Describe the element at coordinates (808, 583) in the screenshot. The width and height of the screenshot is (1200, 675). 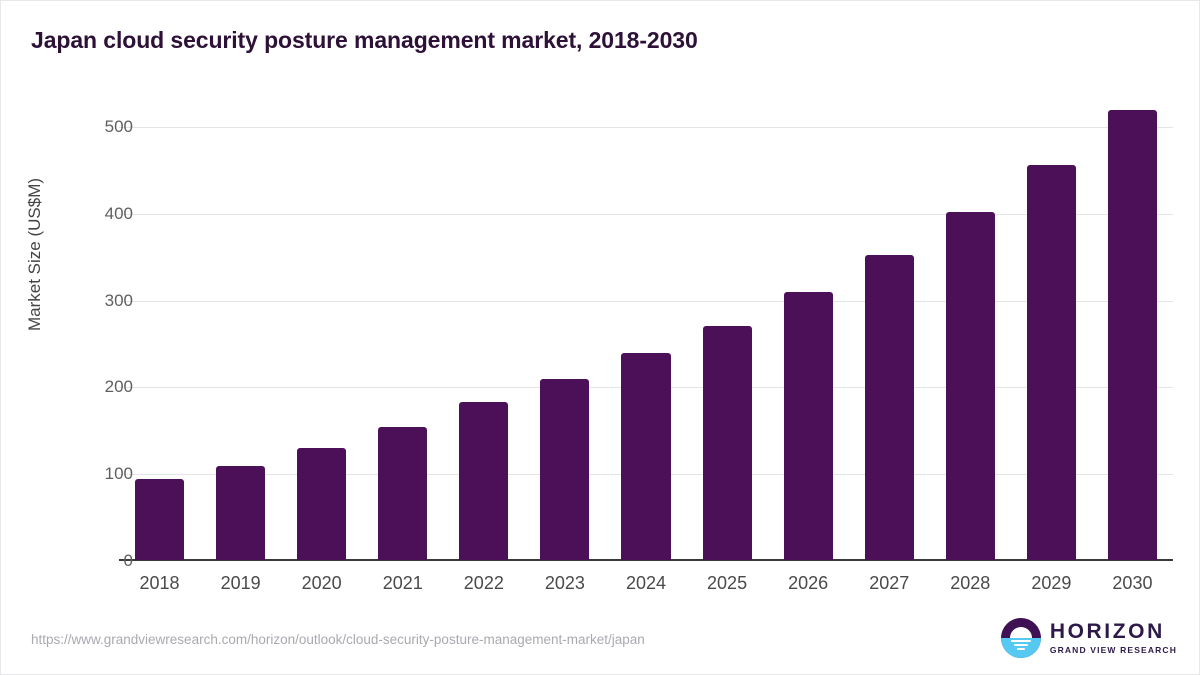
I see `x-axis-tick-label: 2026` at that location.